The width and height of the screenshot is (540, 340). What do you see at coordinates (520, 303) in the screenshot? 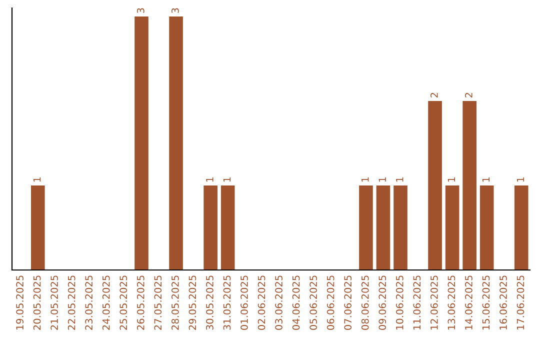
I see `x-tick-label: 17.06.2025` at bounding box center [520, 303].